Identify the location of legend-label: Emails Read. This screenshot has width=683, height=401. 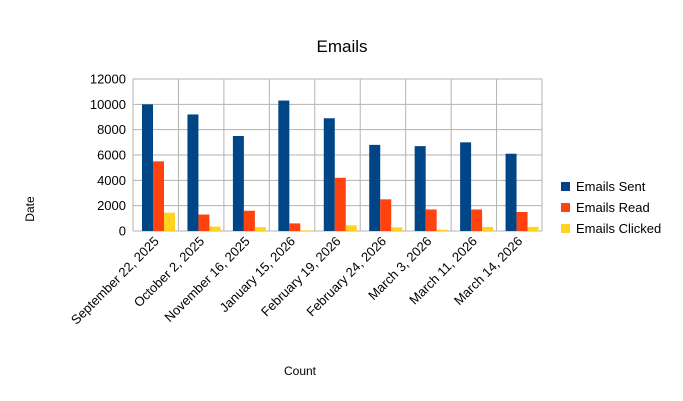
(613, 207).